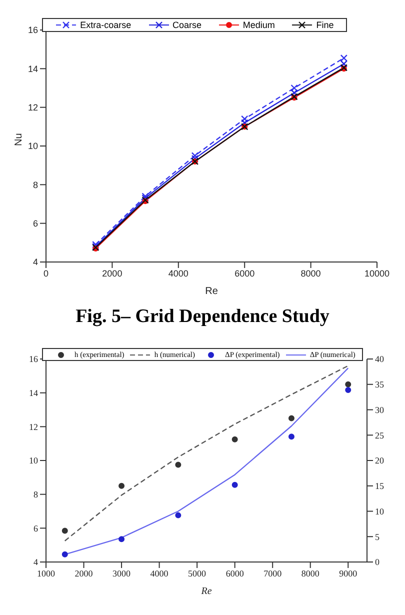 Image resolution: width=405 pixels, height=615 pixels. What do you see at coordinates (122, 573) in the screenshot?
I see `x-tick-label: 3000` at bounding box center [122, 573].